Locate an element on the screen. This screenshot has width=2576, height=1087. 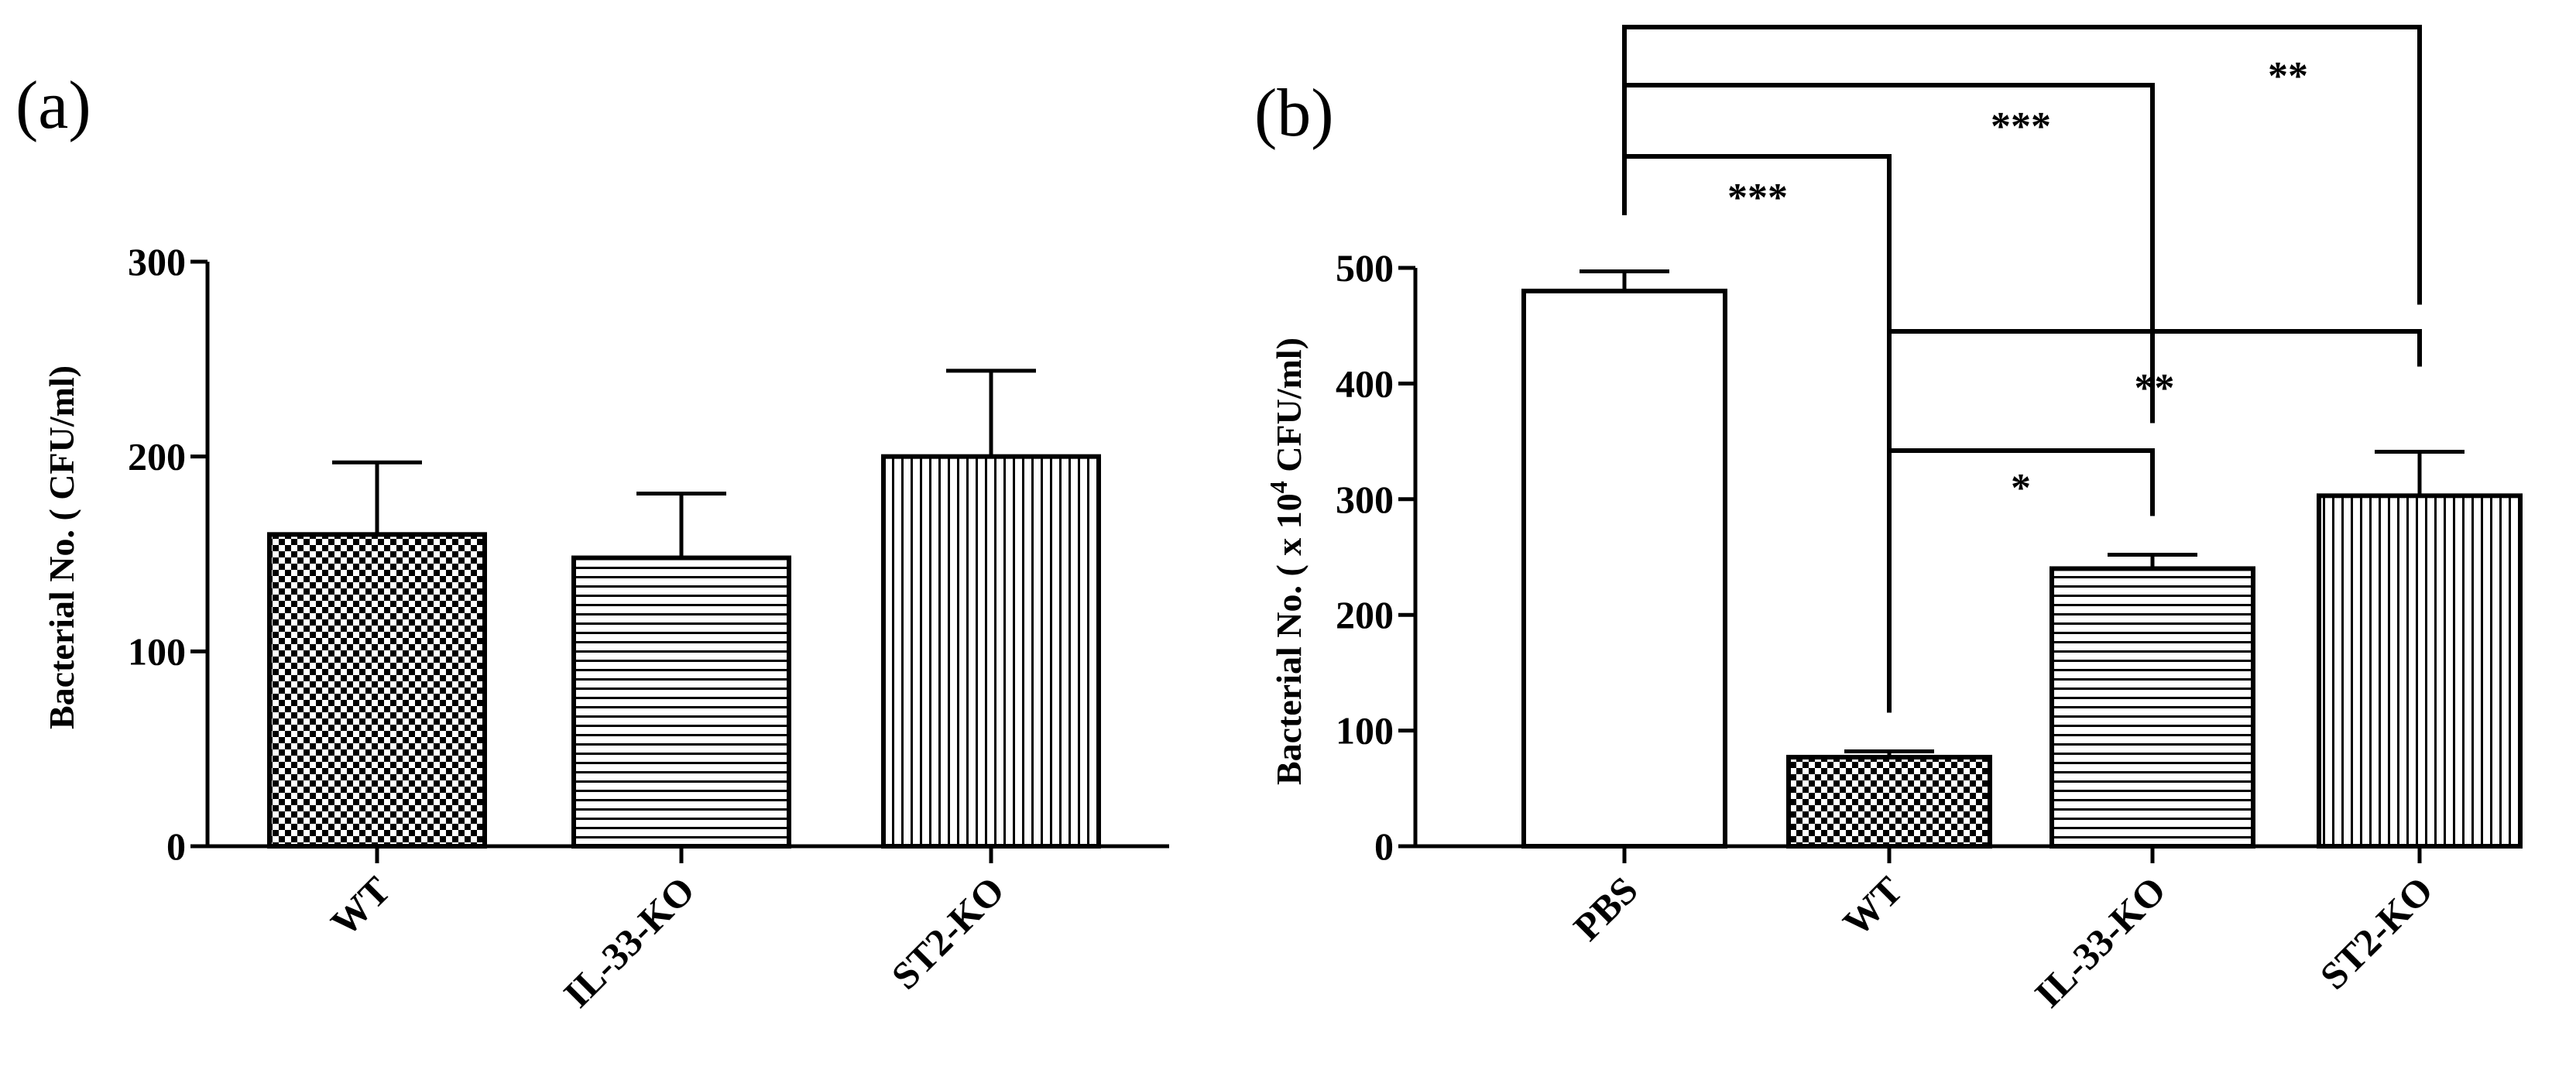
x-tick-label: PBS is located at coordinates (1605, 908).